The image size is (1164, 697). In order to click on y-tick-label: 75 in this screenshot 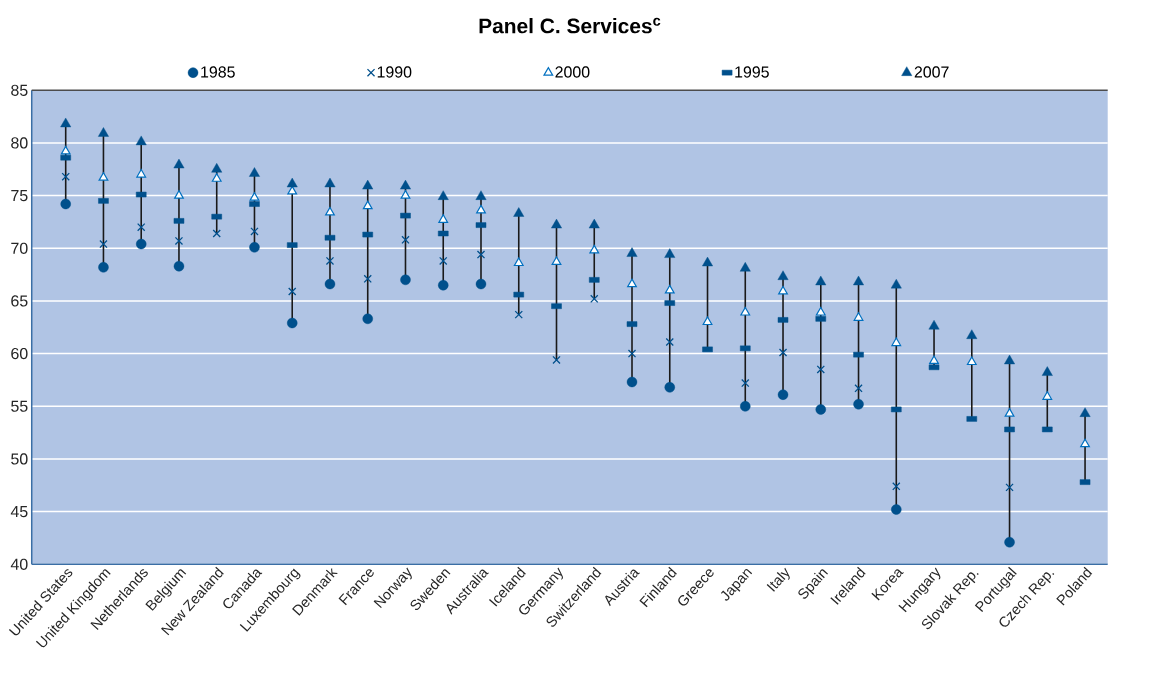, I will do `click(19, 196)`.